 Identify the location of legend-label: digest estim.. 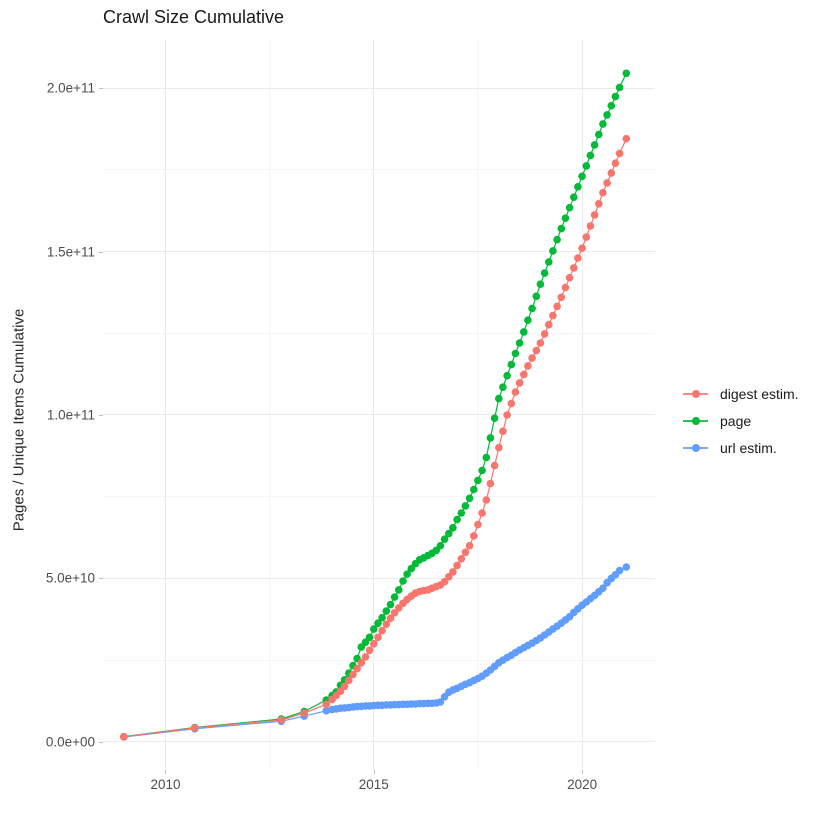
(759, 393).